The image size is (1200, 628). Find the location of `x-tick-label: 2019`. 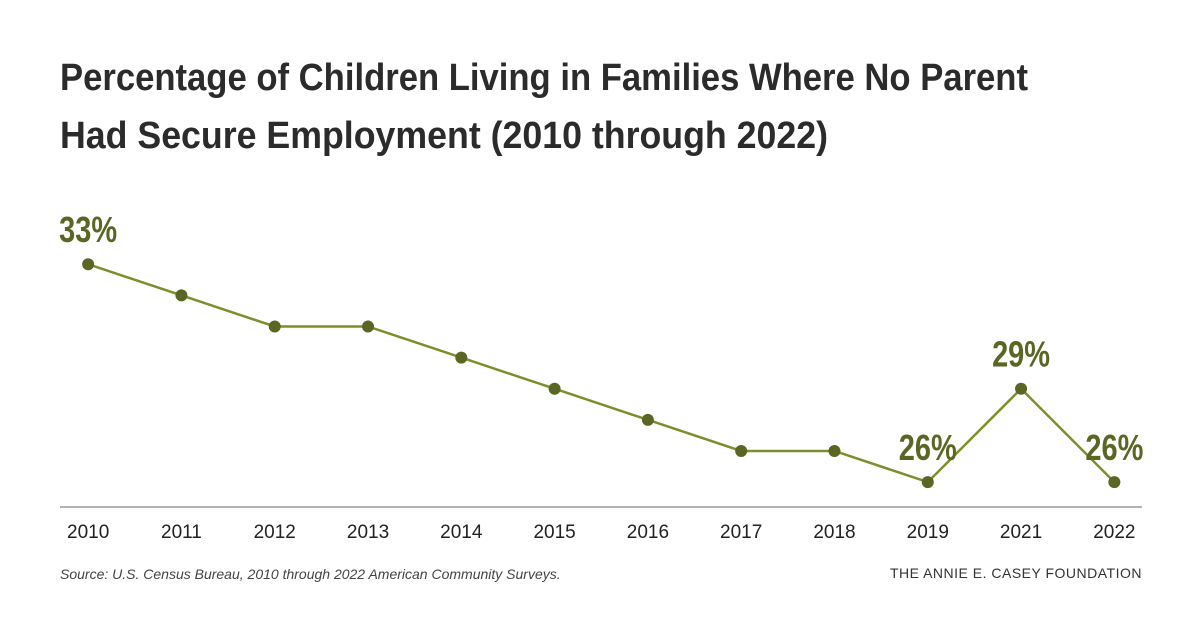

x-tick-label: 2019 is located at coordinates (928, 532).